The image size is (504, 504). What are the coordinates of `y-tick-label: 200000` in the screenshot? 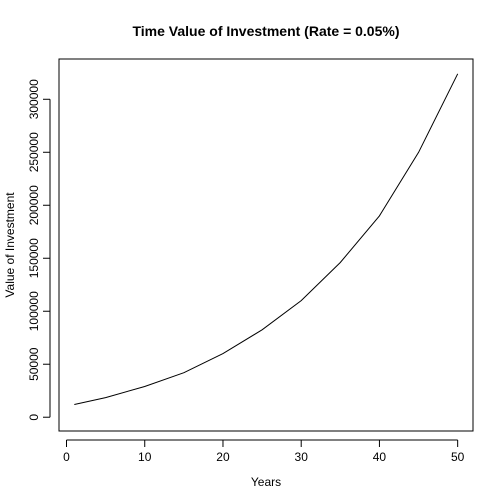 It's located at (34, 205).